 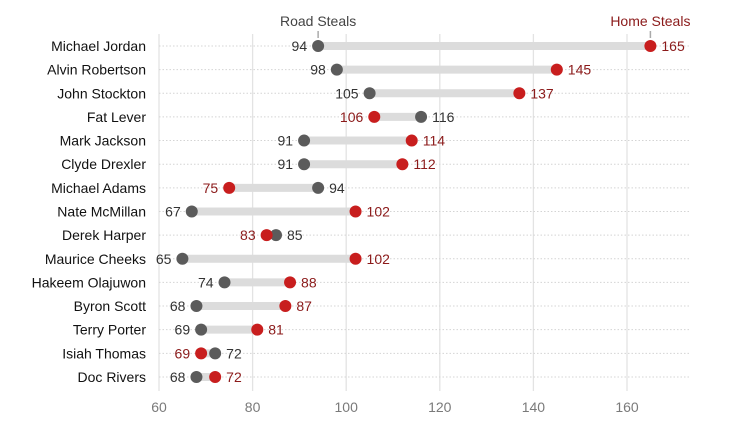 I want to click on player-name: Mark Jackson, so click(x=103, y=141).